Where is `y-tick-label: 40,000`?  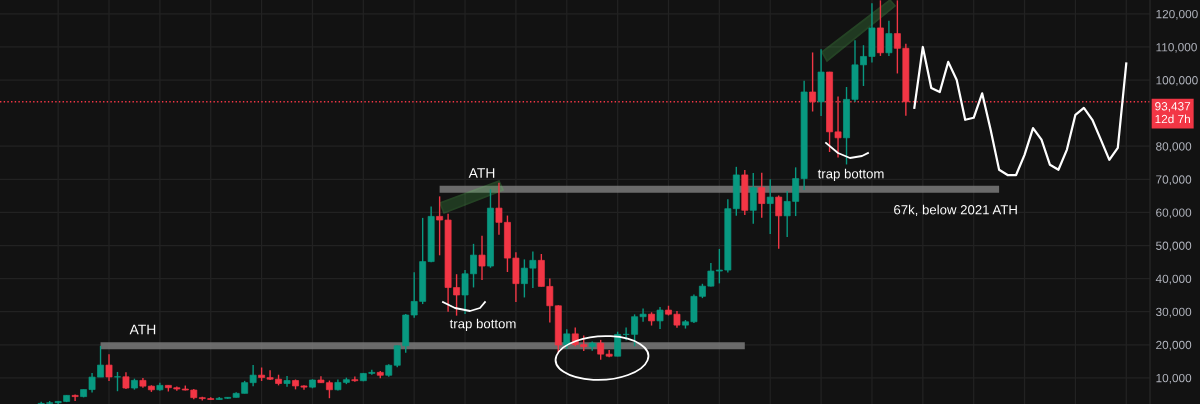
y-tick-label: 40,000 is located at coordinates (1173, 279).